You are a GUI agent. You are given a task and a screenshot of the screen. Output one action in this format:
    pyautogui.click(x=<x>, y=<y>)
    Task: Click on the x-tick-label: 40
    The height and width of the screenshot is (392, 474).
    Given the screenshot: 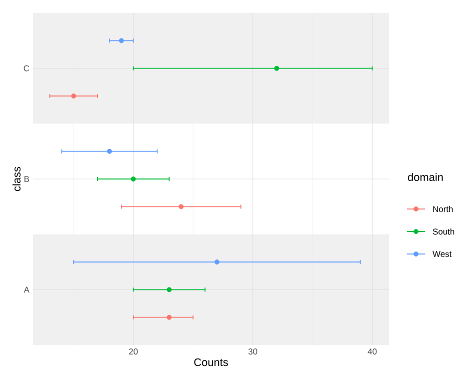 What is the action you would take?
    pyautogui.click(x=372, y=351)
    